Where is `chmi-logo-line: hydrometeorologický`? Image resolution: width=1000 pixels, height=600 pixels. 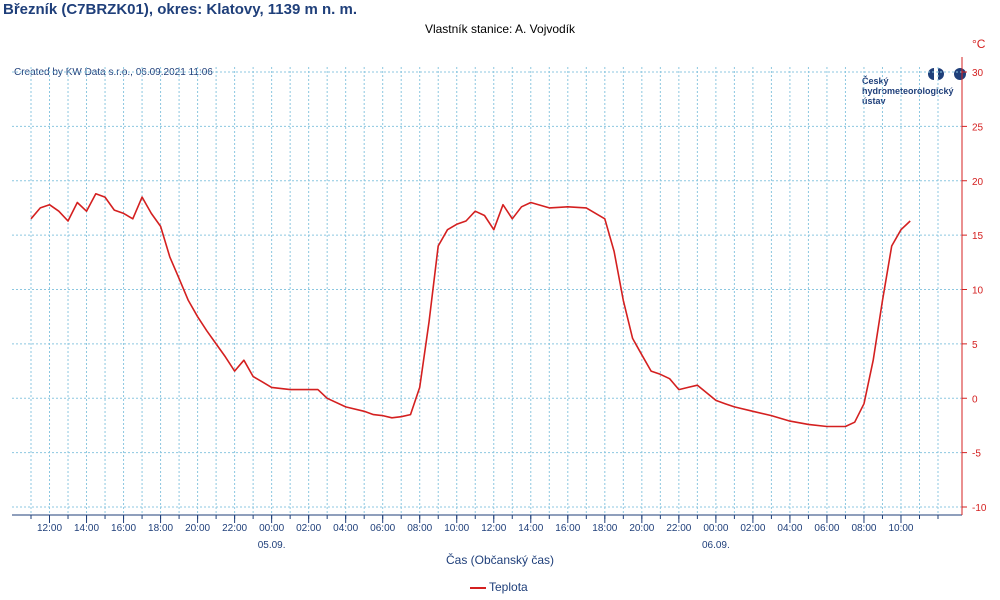
chmi-logo-line: hydrometeorologický is located at coordinates (908, 91).